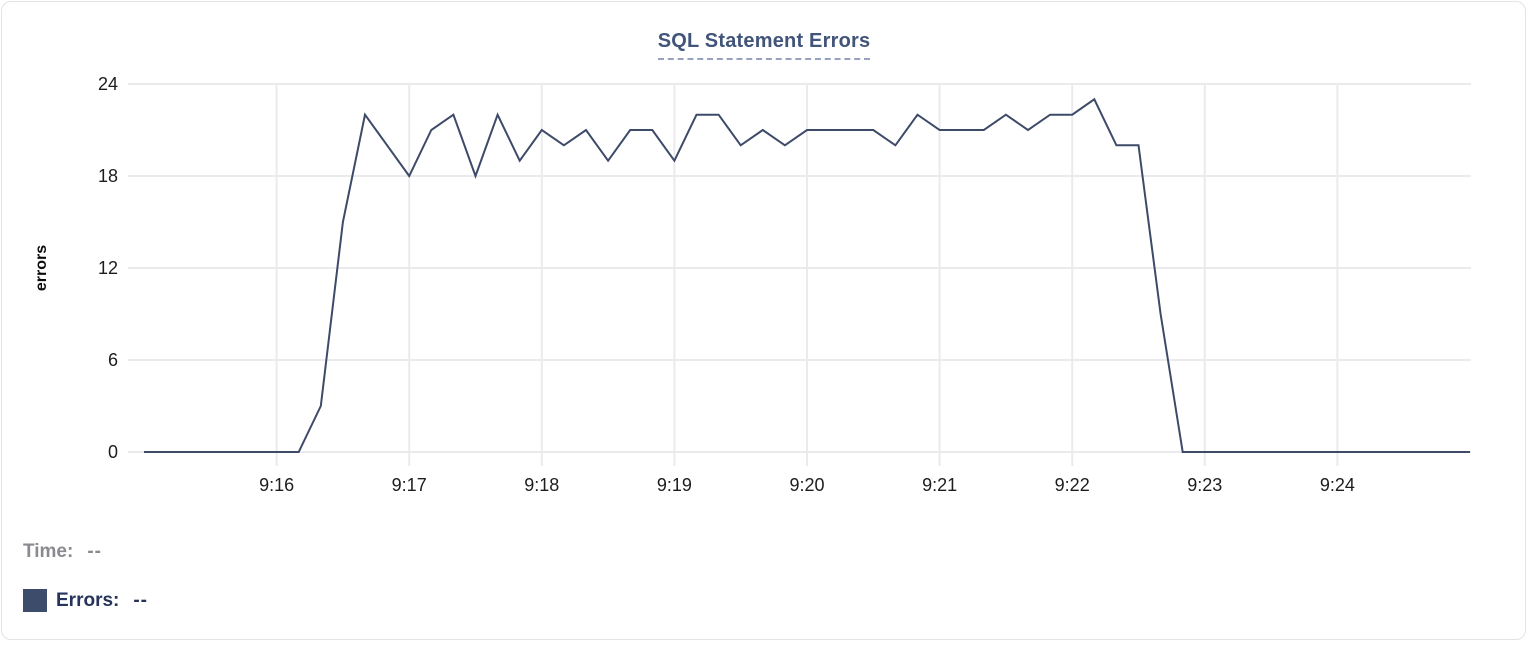 This screenshot has width=1528, height=652. I want to click on x-tick-label-9:23: 9:23, so click(1204, 485).